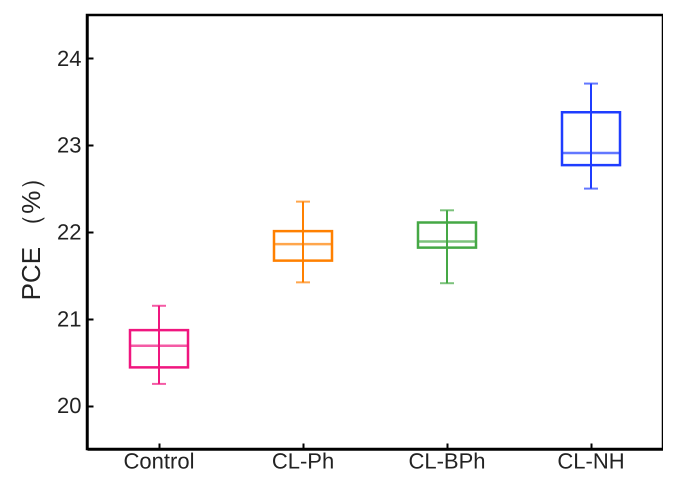  I want to click on y-tick-label: 23, so click(69, 145).